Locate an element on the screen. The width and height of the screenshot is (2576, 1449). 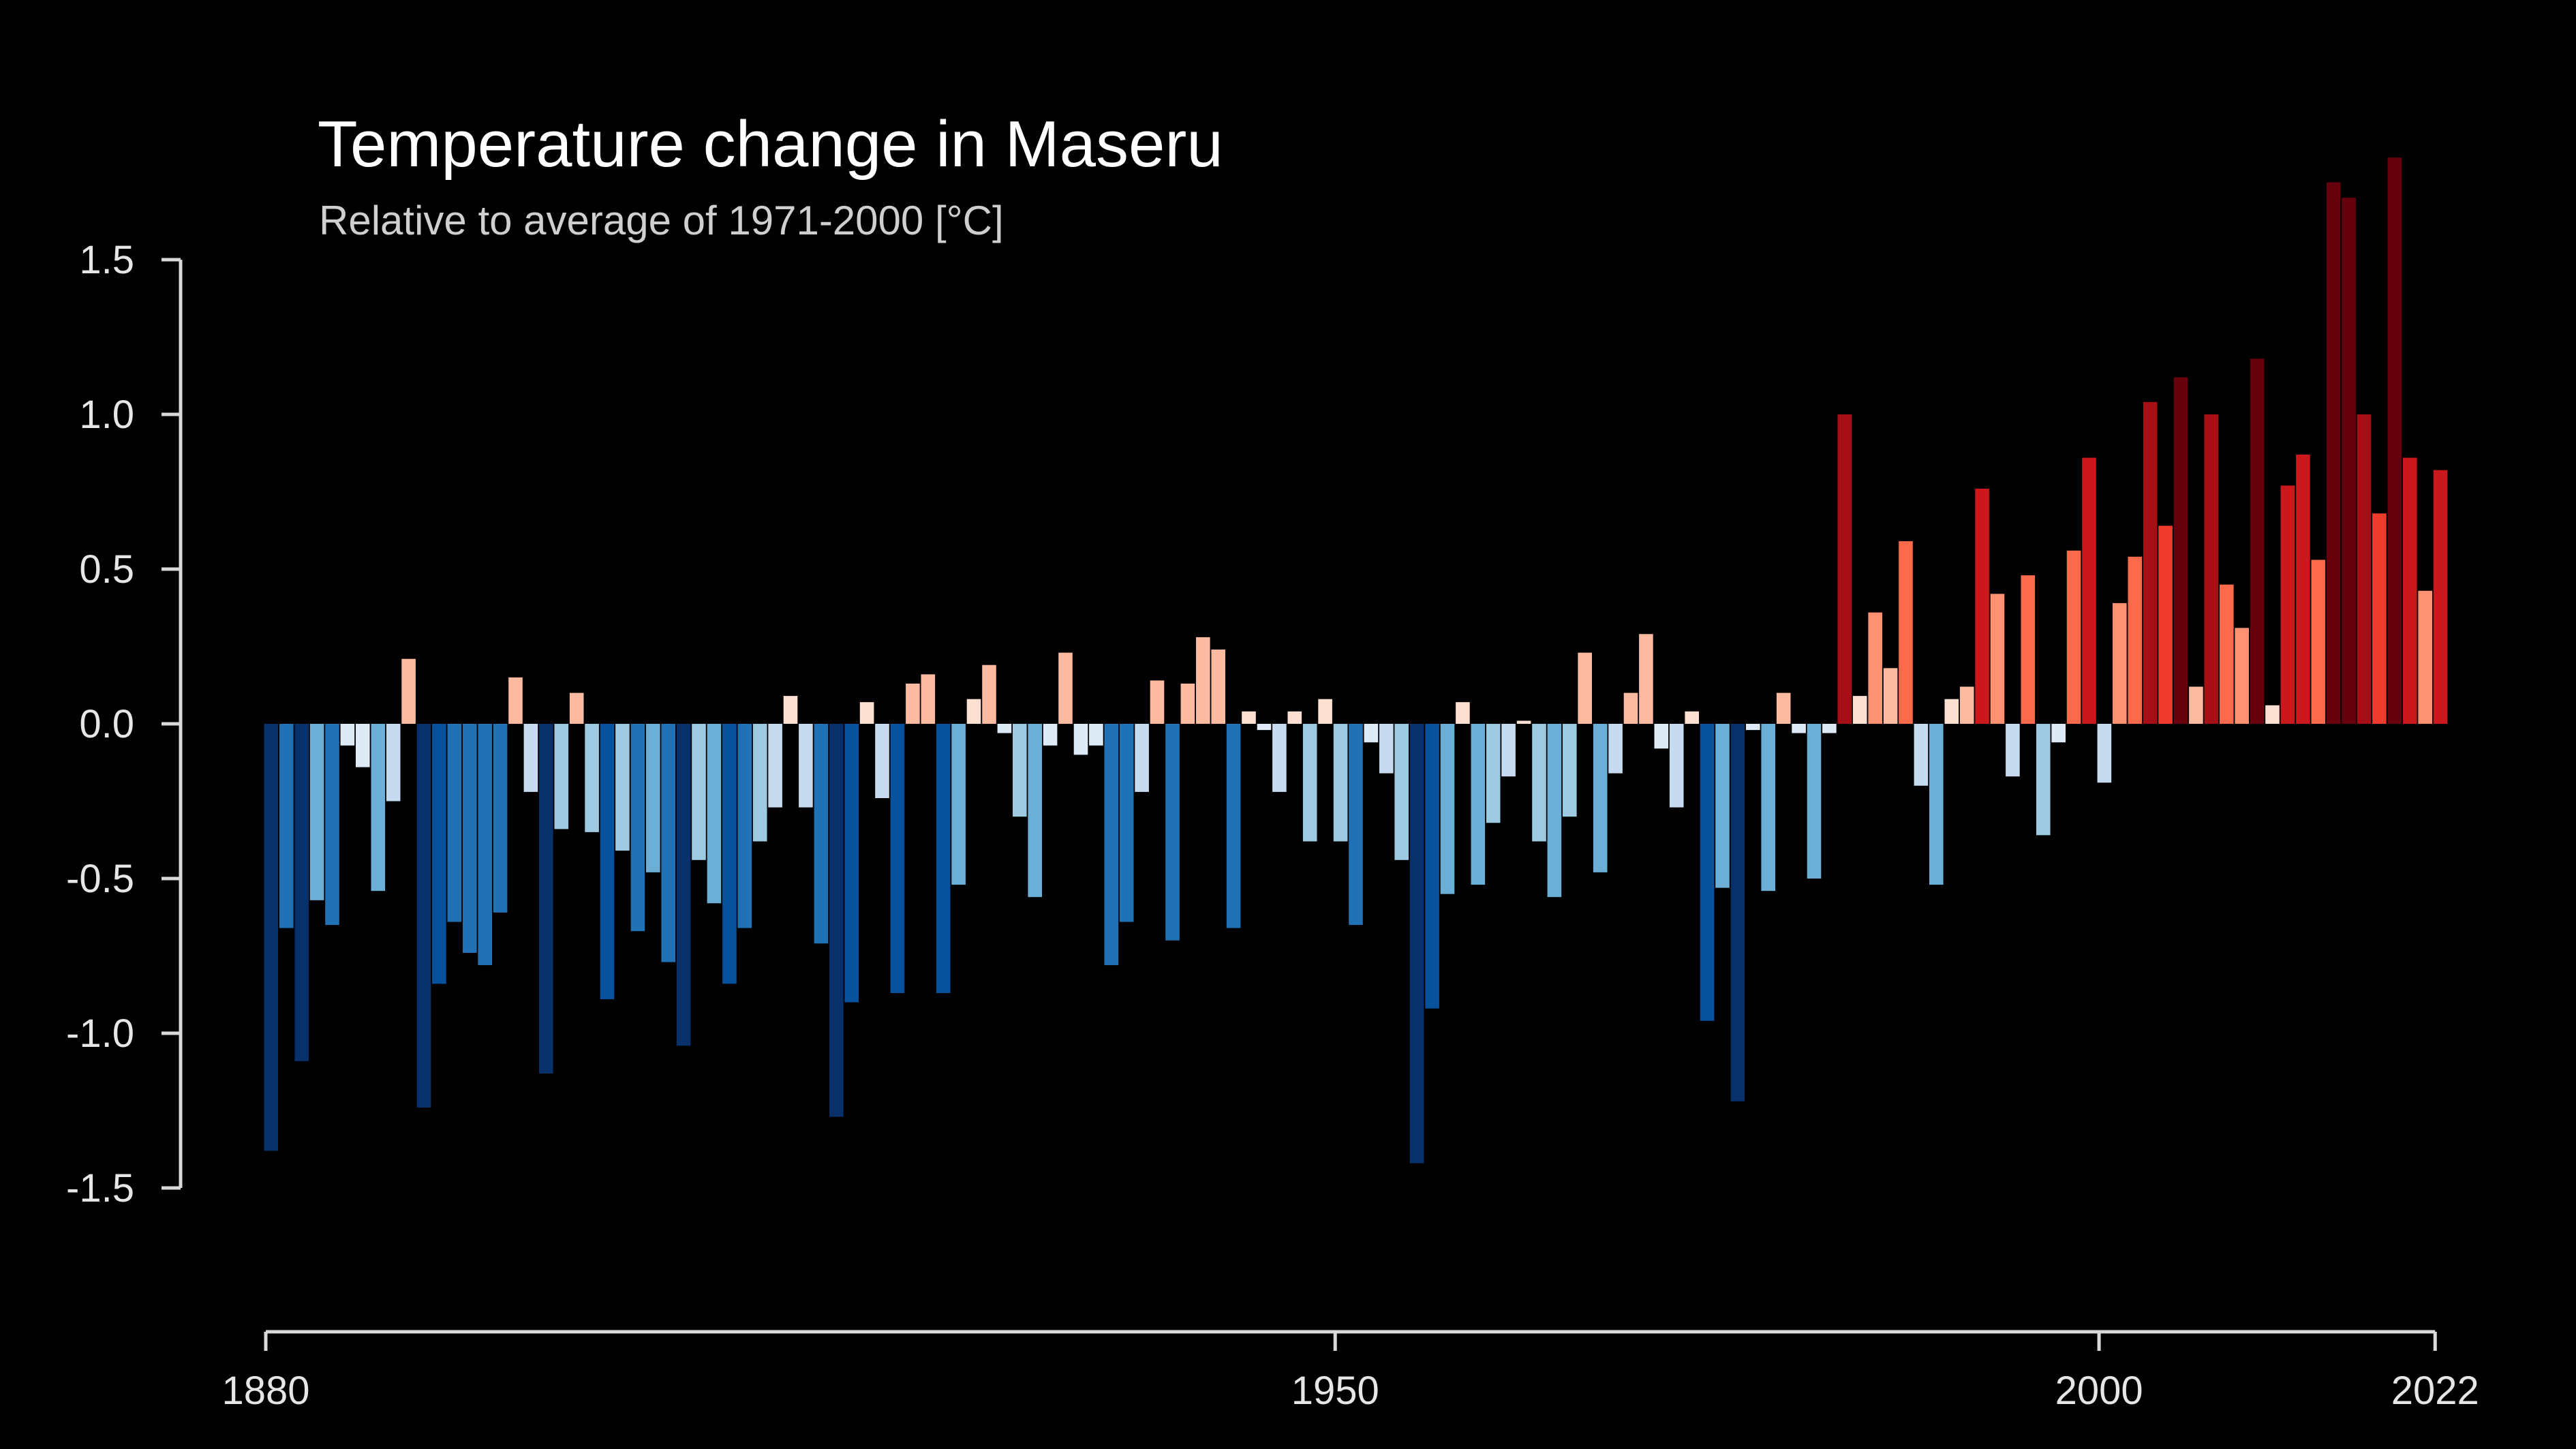
bar-1946 is located at coordinates (1279, 758).